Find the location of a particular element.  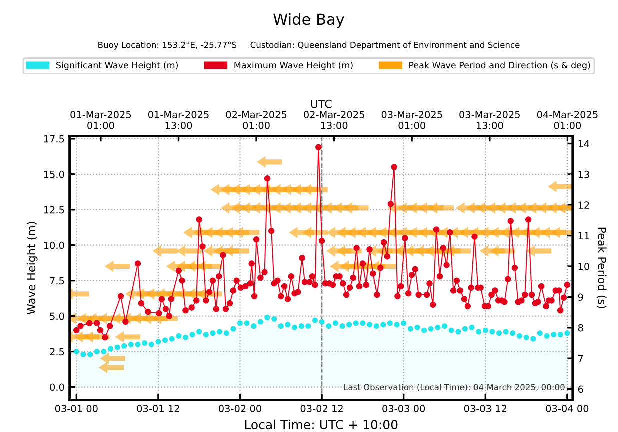

x2-tick-label: 02-Mar-2025 13:00 is located at coordinates (334, 120).